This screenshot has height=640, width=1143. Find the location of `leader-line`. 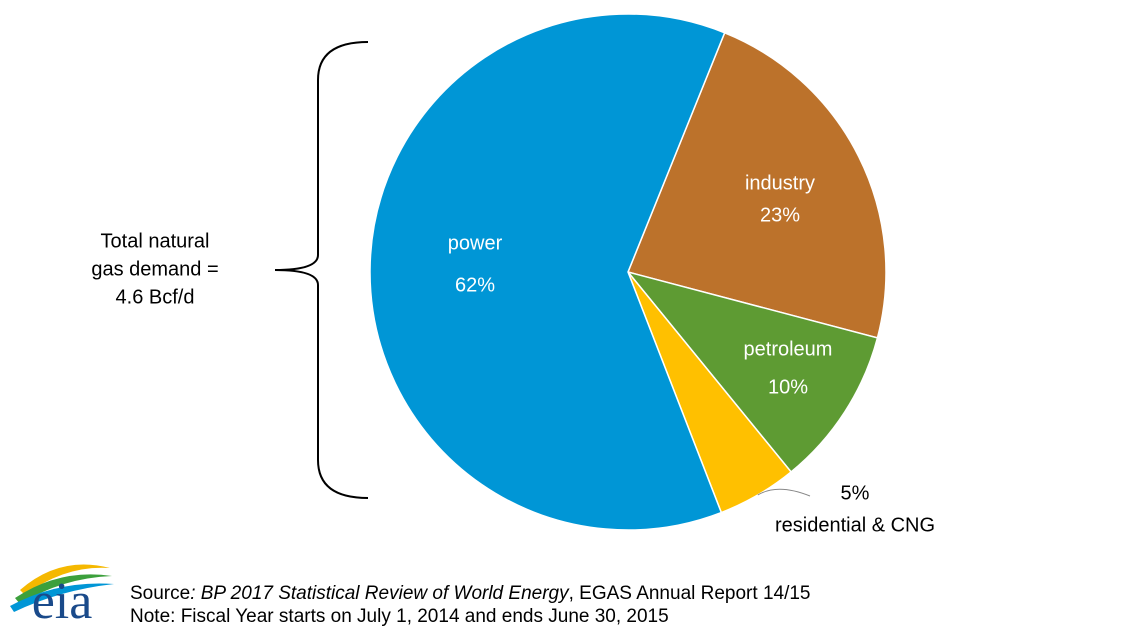

leader-line is located at coordinates (784, 492).